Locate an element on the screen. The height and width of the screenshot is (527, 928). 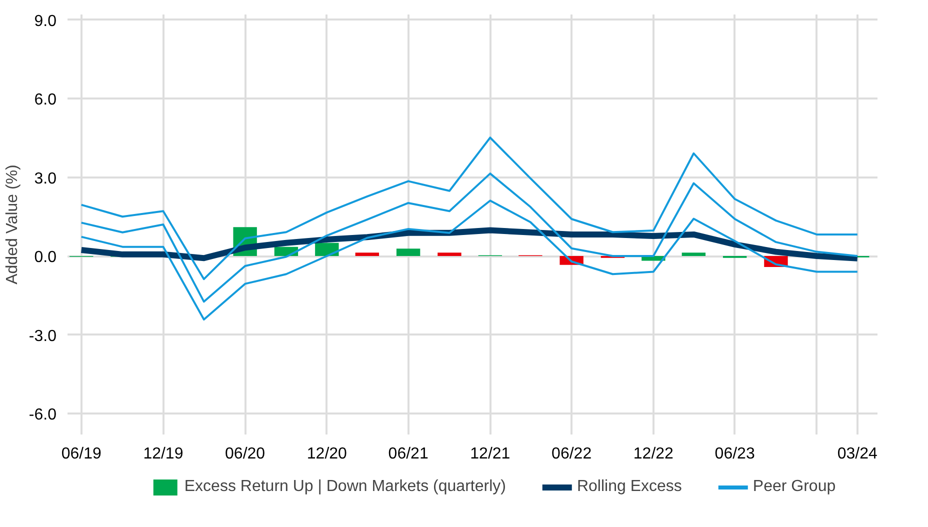
y-tick-label: 3.0 is located at coordinates (45, 179).